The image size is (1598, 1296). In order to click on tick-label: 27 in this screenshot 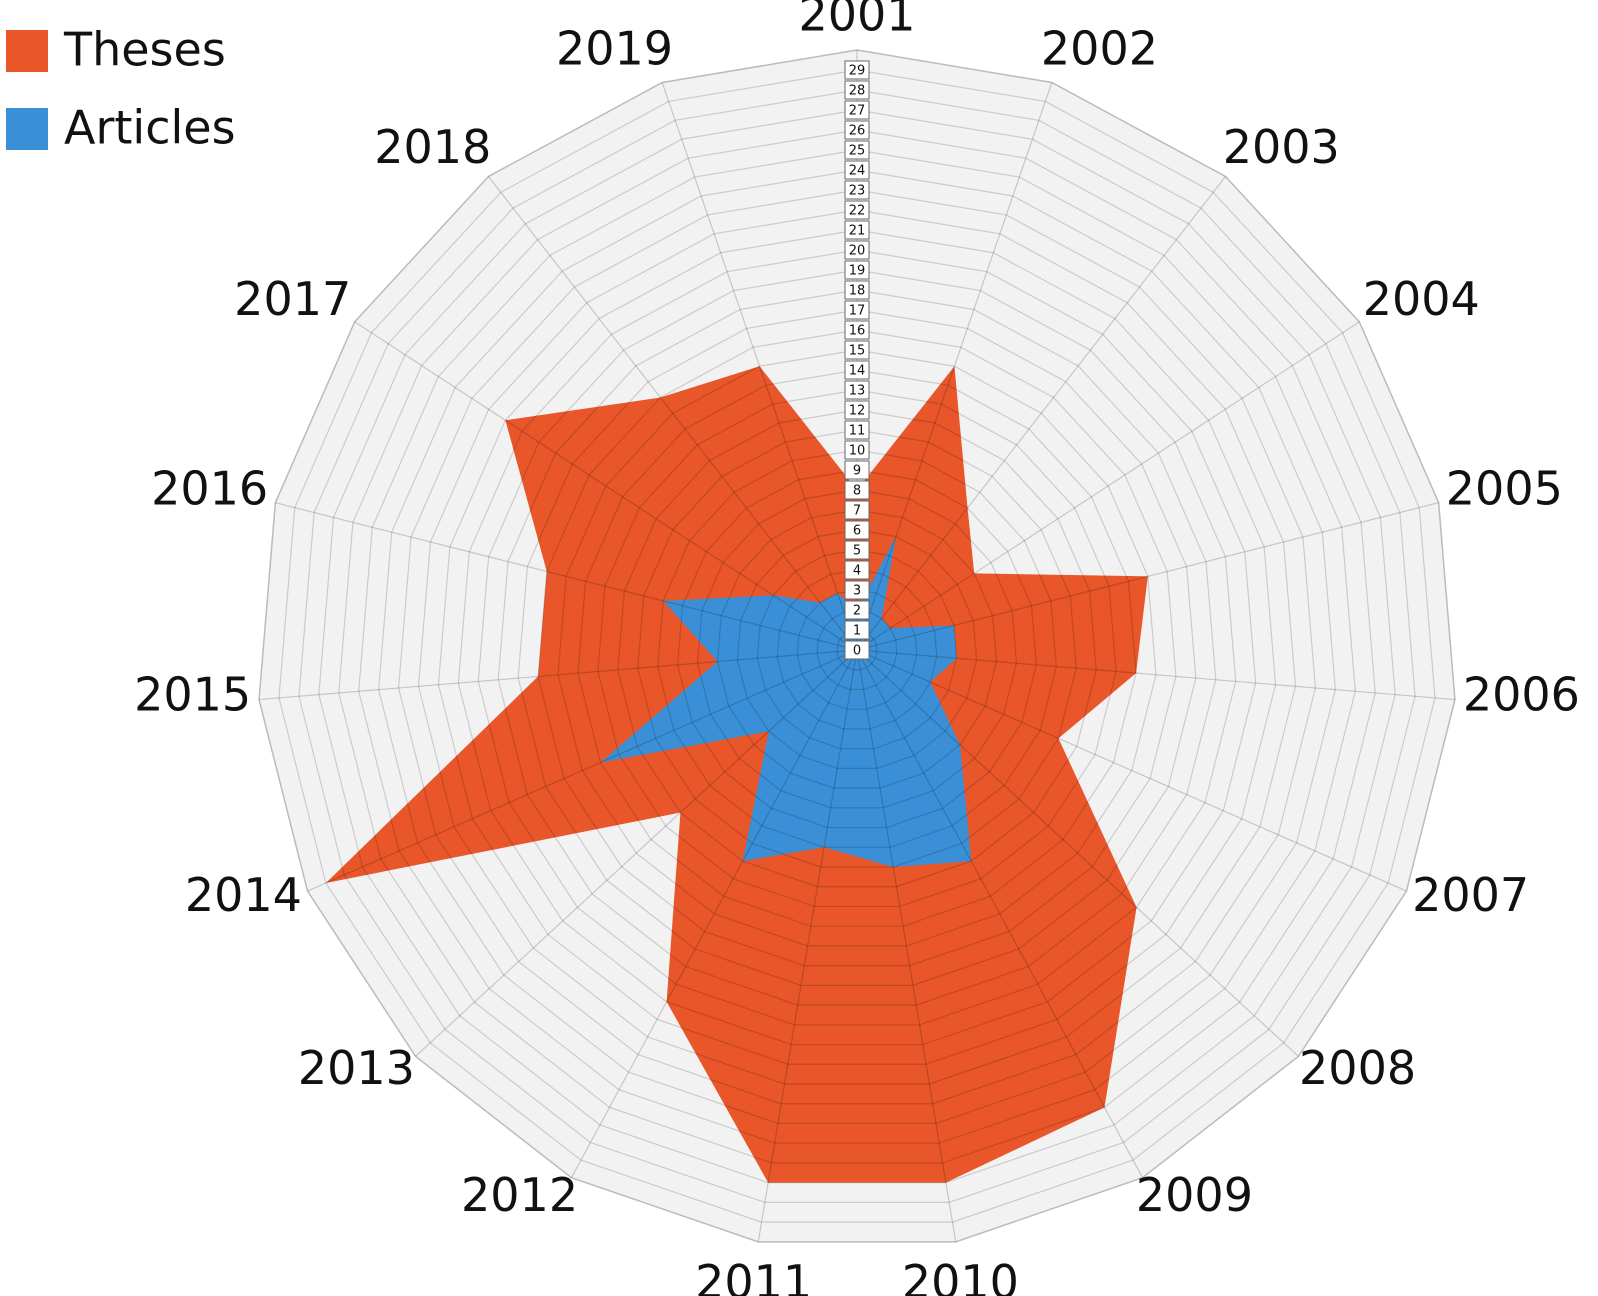, I will do `click(857, 111)`.